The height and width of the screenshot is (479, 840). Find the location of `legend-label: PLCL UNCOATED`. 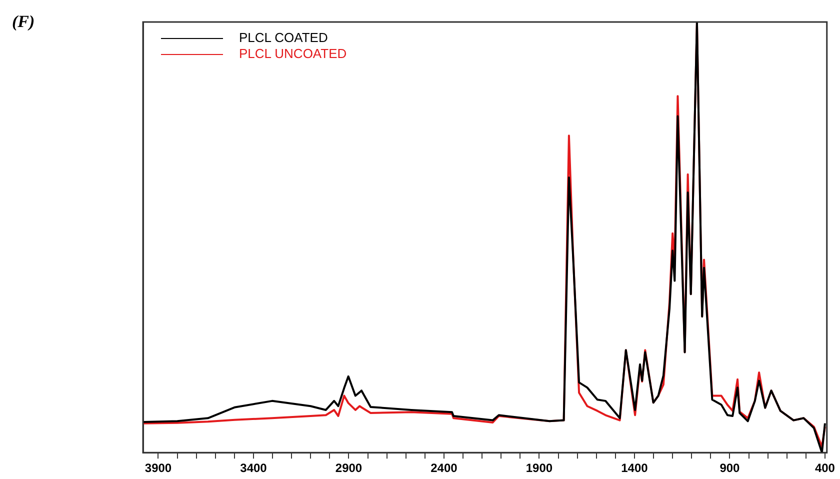

legend-label: PLCL UNCOATED is located at coordinates (293, 54).